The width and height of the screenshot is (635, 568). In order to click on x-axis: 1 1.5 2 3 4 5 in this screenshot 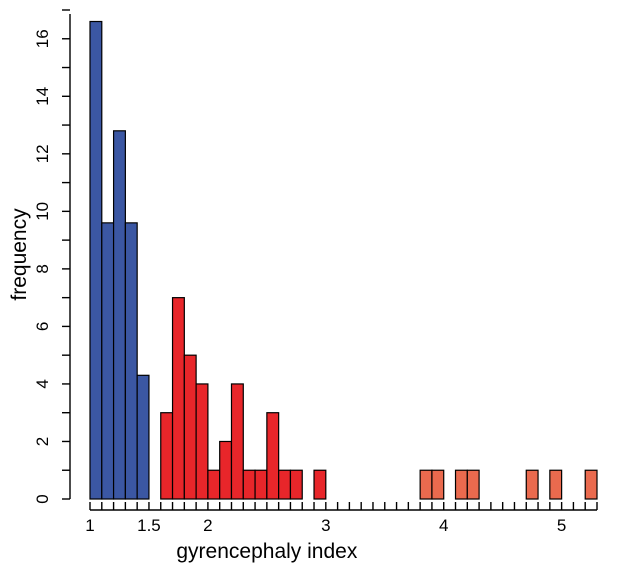, I will do `click(341, 518)`.